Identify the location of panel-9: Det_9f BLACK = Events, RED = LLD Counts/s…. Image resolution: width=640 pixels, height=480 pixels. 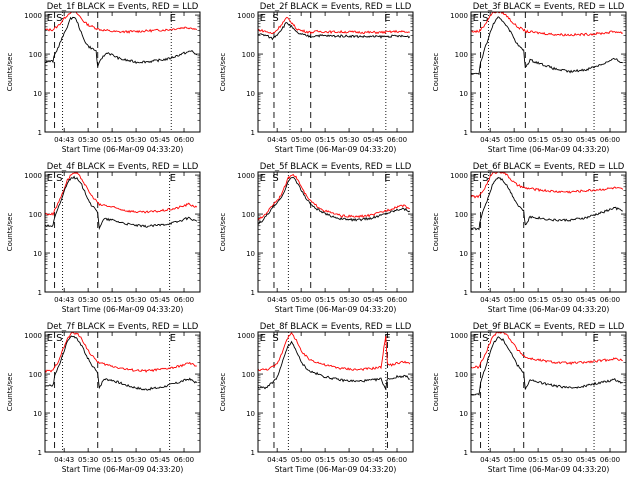
(529, 398).